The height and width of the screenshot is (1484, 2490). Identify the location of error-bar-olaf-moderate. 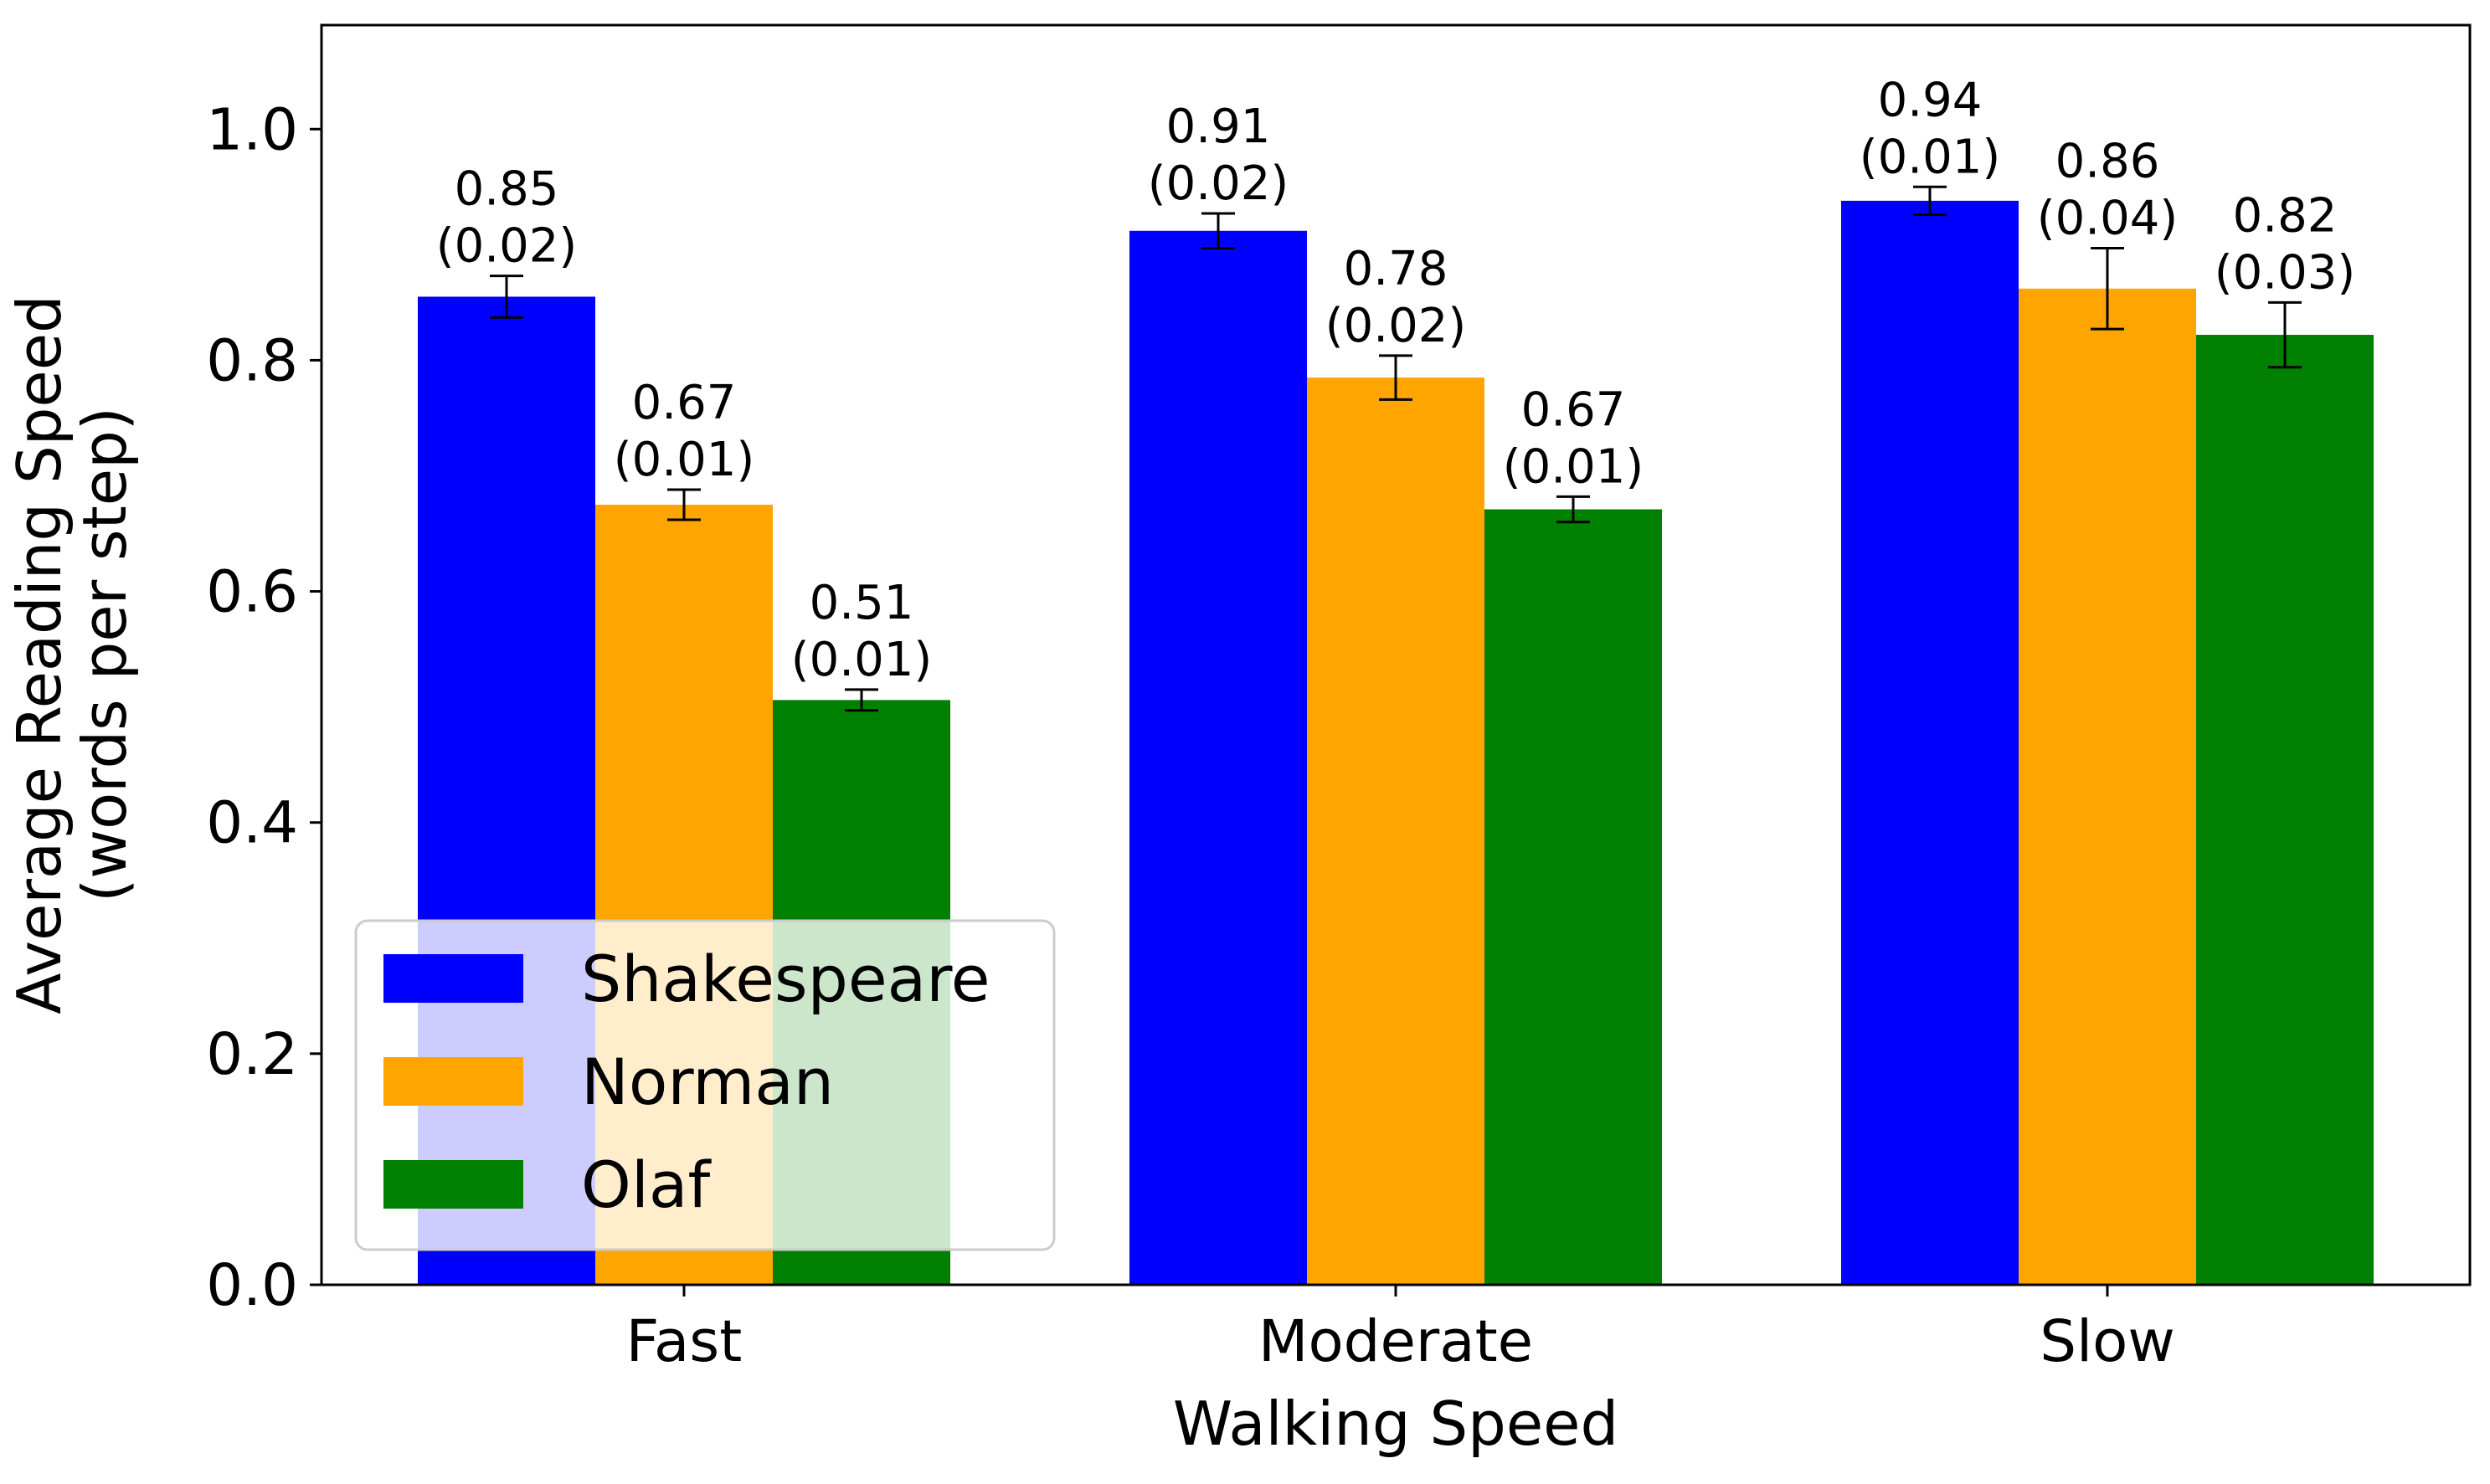
(1573, 510).